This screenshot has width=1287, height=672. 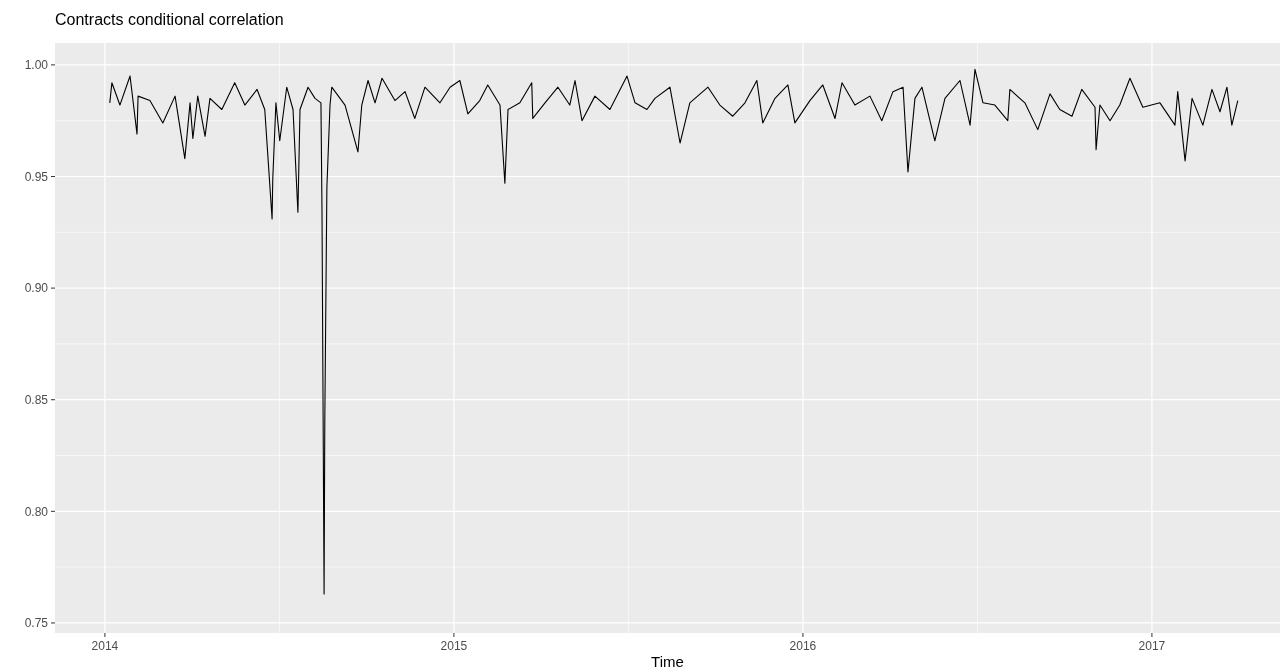 I want to click on y-tick-label: 0.80, so click(x=36, y=511).